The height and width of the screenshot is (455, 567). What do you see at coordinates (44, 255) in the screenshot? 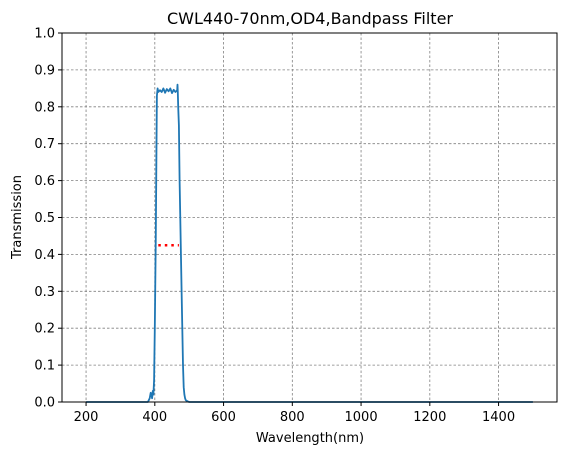
I see `y-tick-label: 0.4` at bounding box center [44, 255].